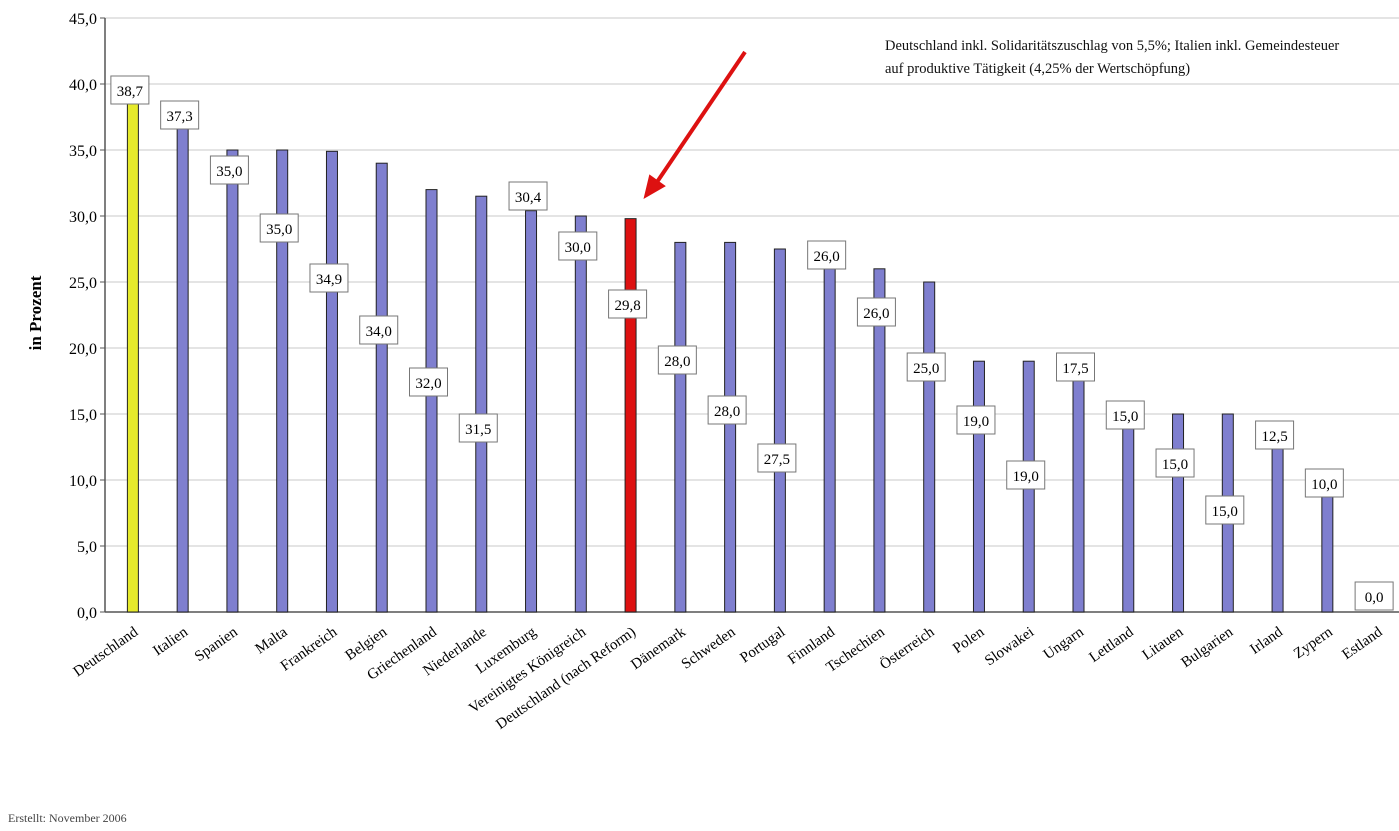  I want to click on data-label: 30,4, so click(528, 196).